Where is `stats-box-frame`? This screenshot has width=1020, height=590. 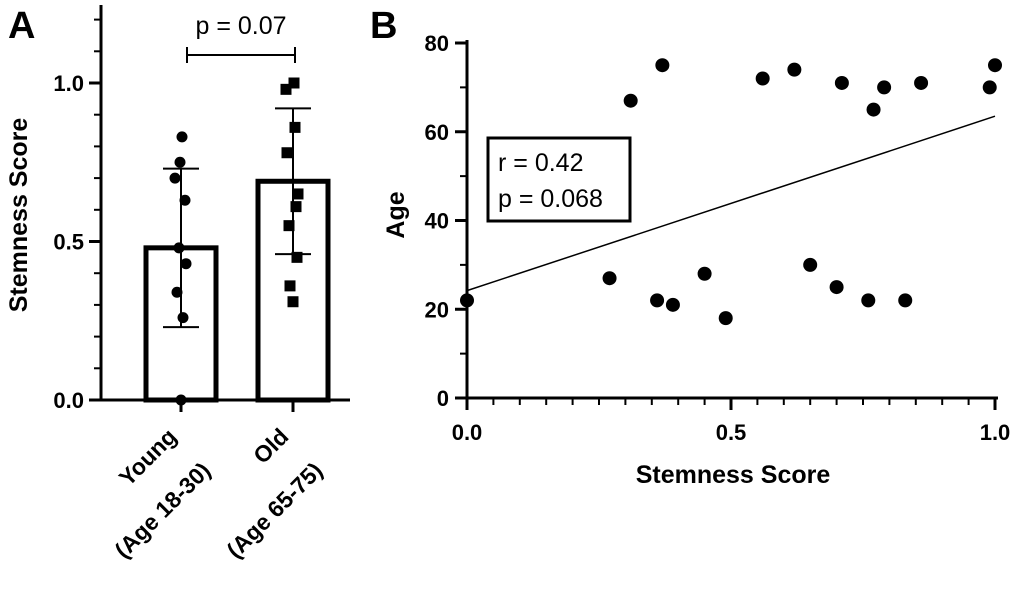 stats-box-frame is located at coordinates (559, 179).